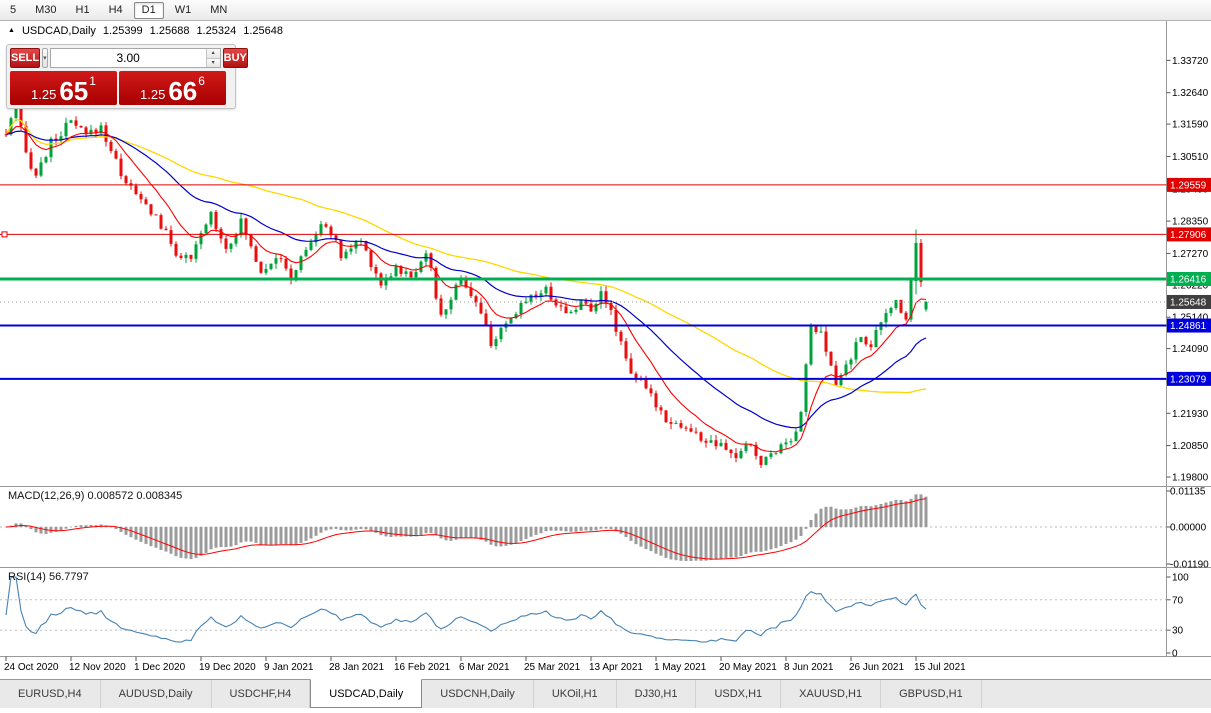 This screenshot has height=713, width=1211. I want to click on tab-dj30-h1: DJ30,H1, so click(657, 694).